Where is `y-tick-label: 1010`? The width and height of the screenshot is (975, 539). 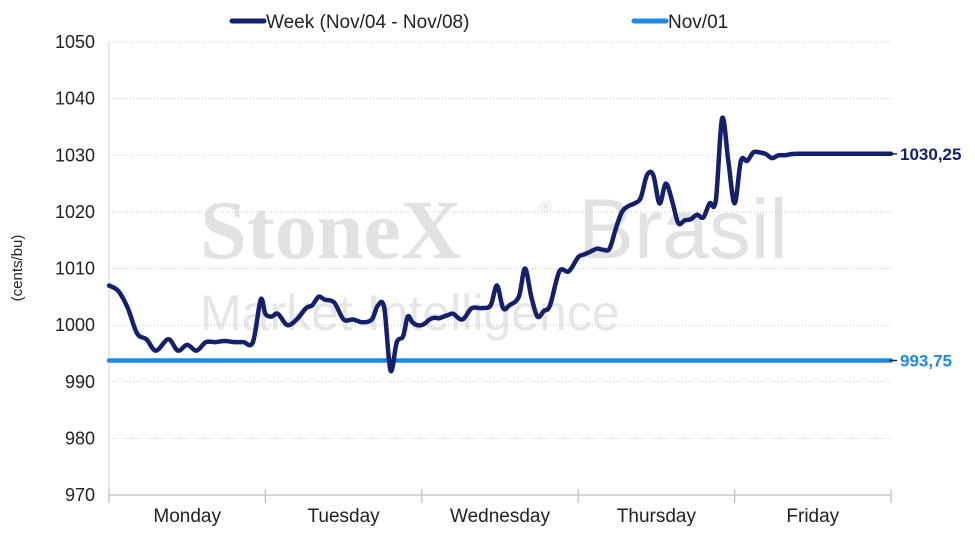
y-tick-label: 1010 is located at coordinates (75, 269).